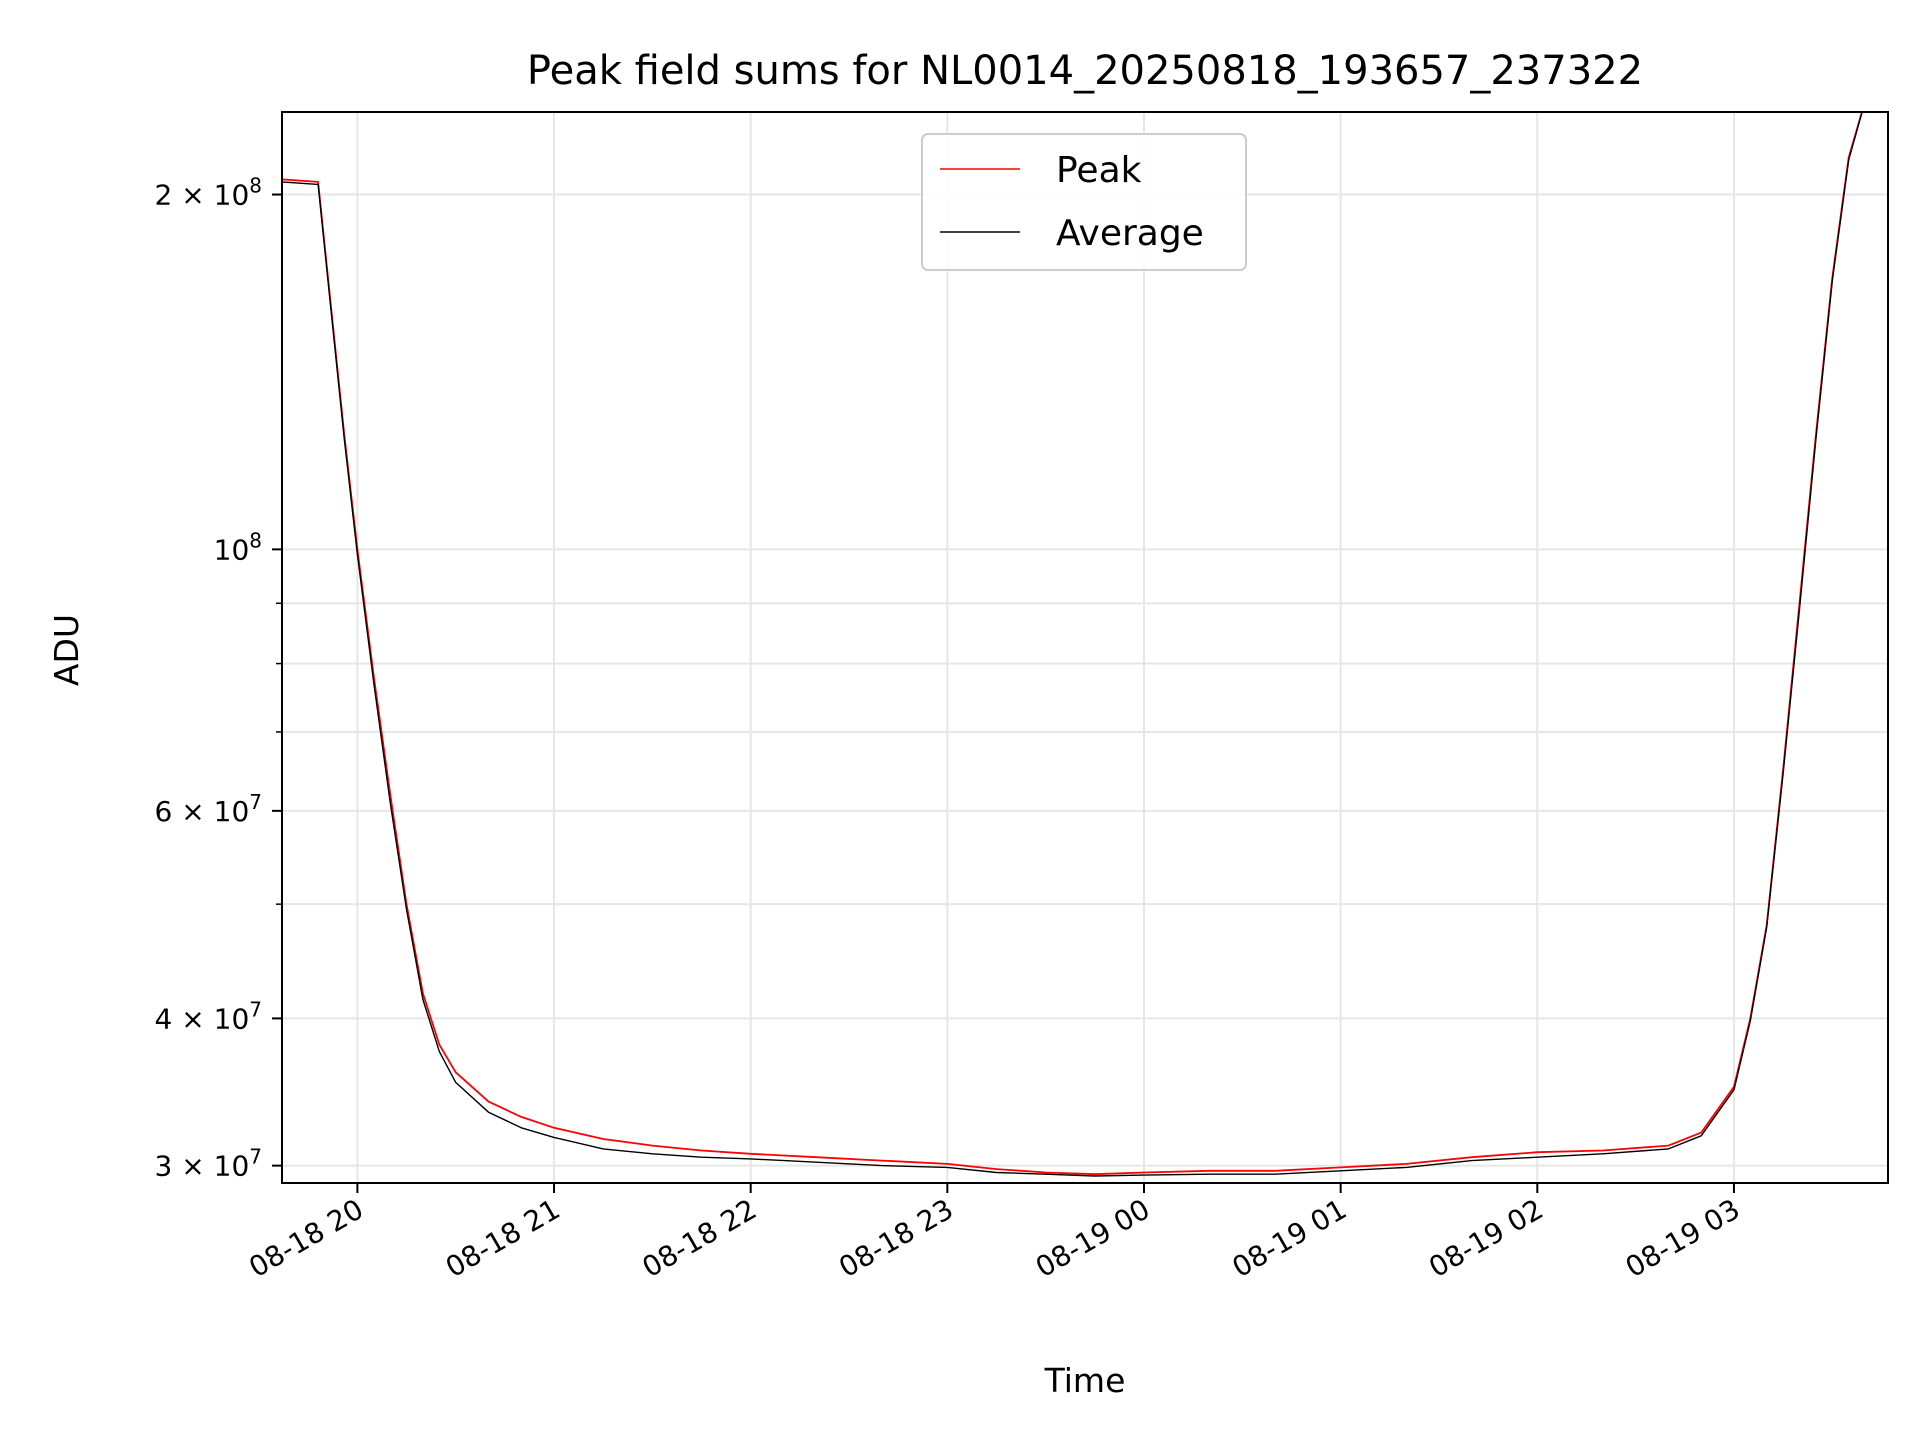  What do you see at coordinates (1486, 1238) in the screenshot?
I see `x-tick-label: 08-19 02` at bounding box center [1486, 1238].